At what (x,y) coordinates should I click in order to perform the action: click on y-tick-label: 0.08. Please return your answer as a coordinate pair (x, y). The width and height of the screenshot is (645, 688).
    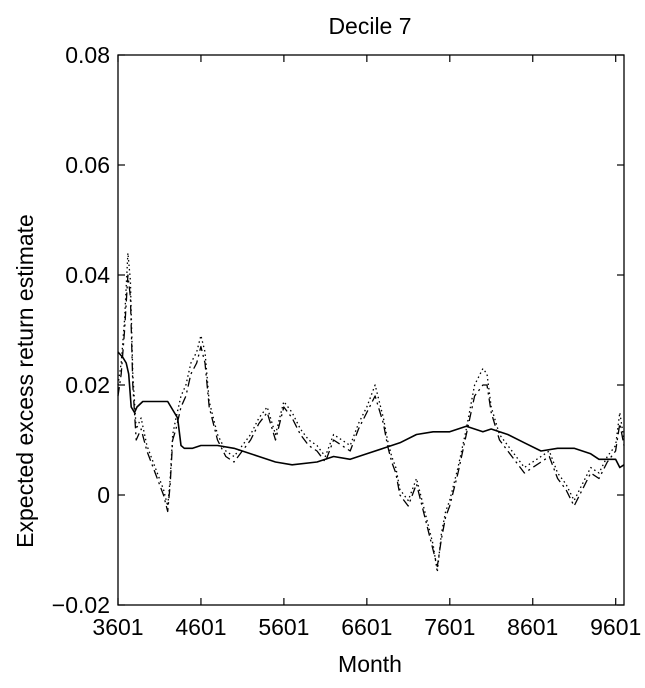
    Looking at the image, I should click on (87, 55).